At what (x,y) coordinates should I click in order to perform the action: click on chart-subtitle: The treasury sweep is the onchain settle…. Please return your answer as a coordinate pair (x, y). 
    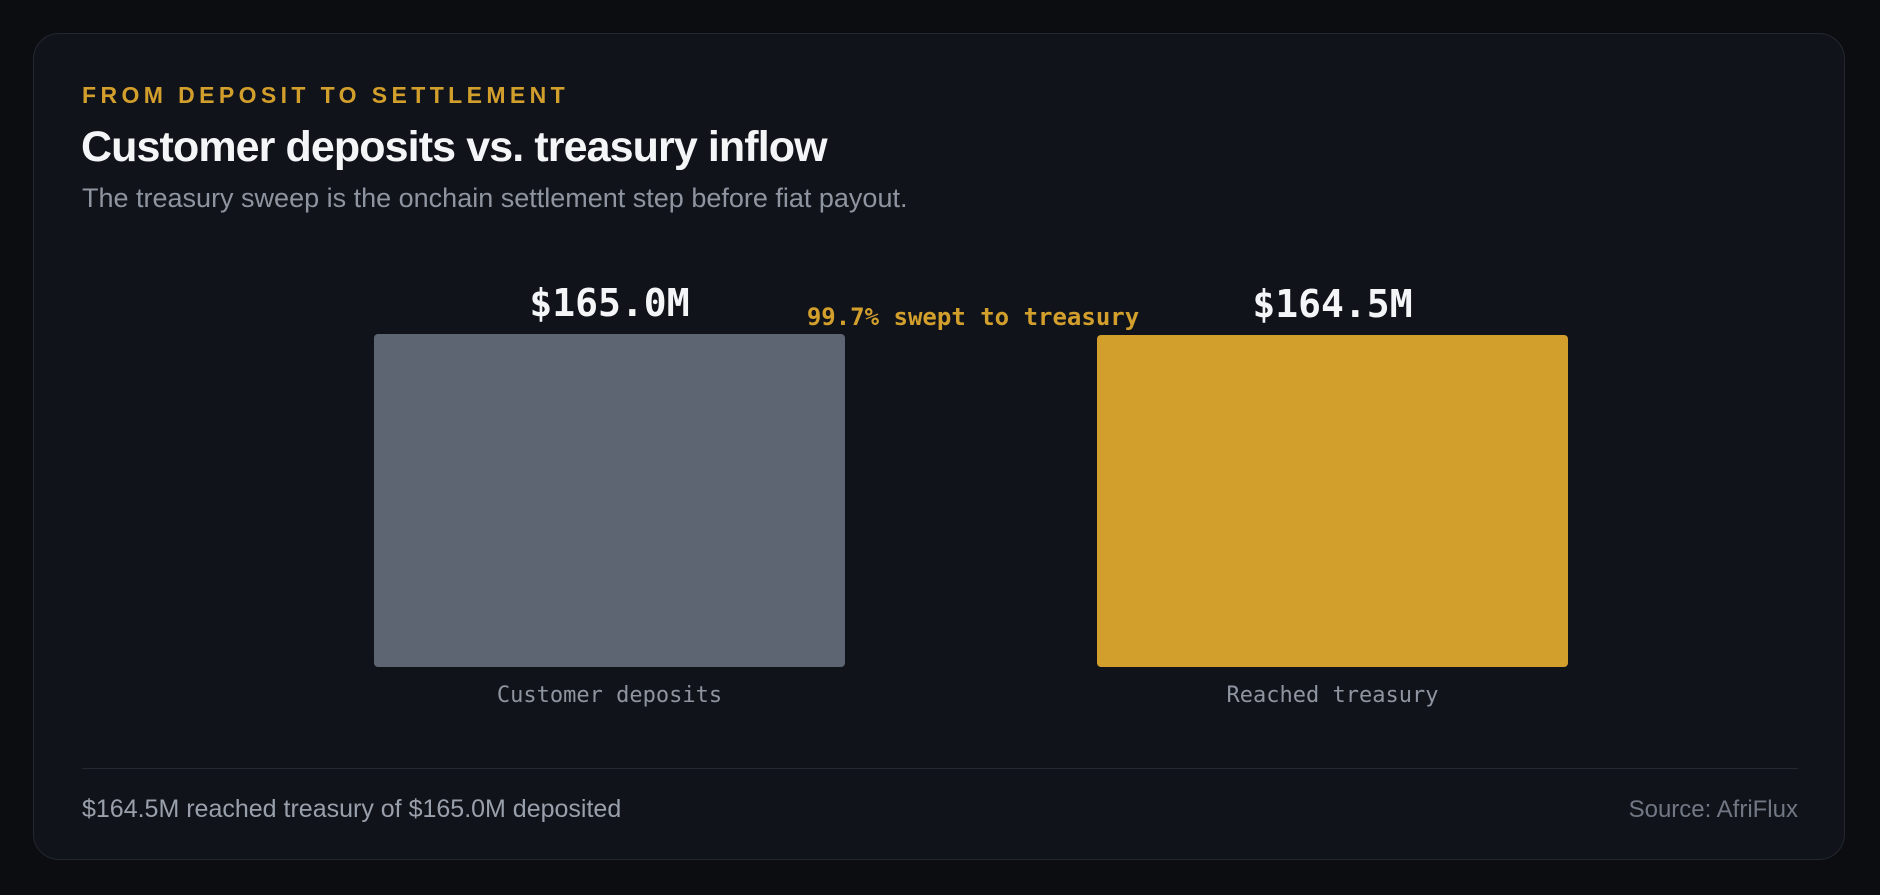
    Looking at the image, I should click on (495, 198).